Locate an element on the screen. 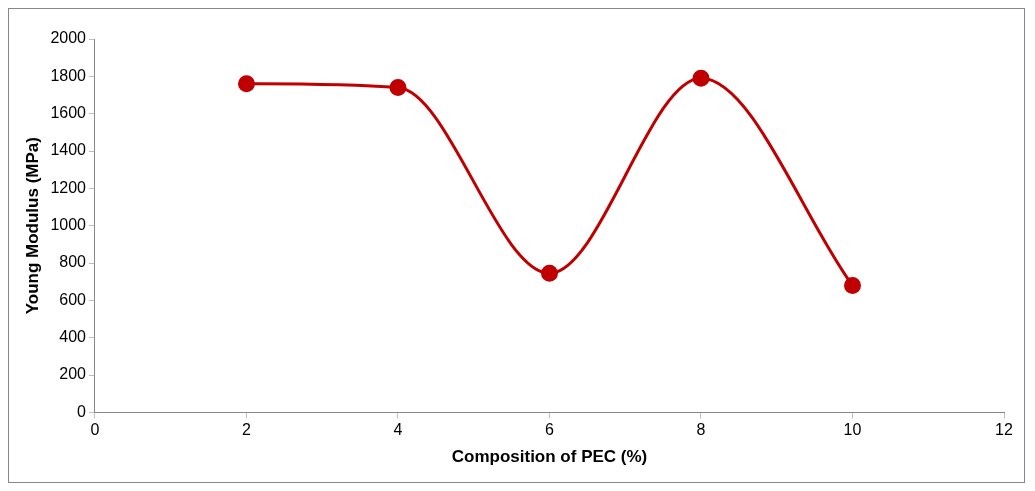 This screenshot has width=1035, height=491. y-tick-label: 1800 is located at coordinates (68, 75).